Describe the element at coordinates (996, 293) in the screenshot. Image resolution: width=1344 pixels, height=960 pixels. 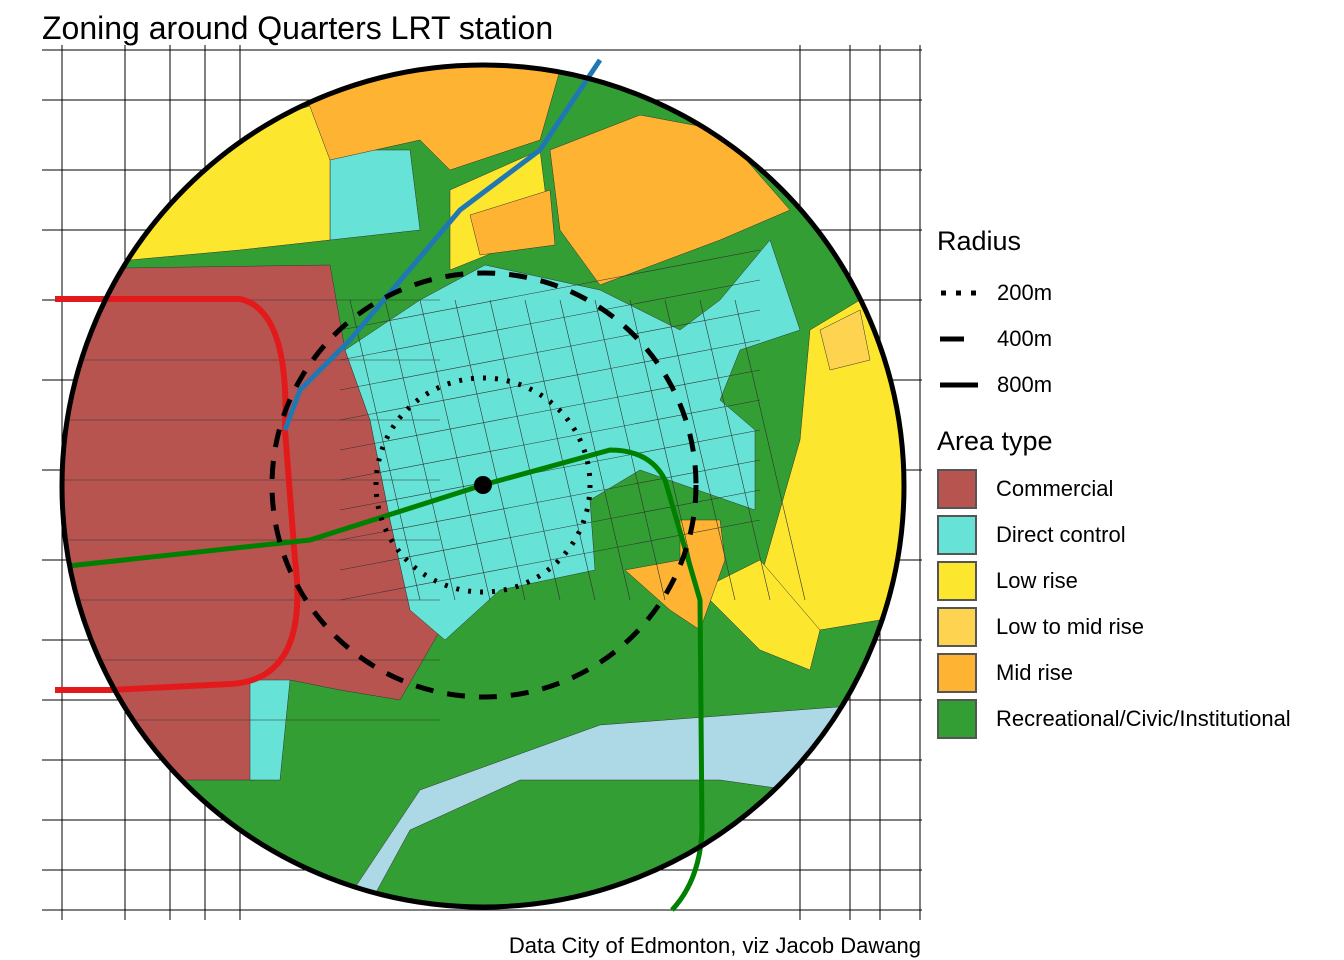
I see `legend-radius-200m: 200m` at that location.